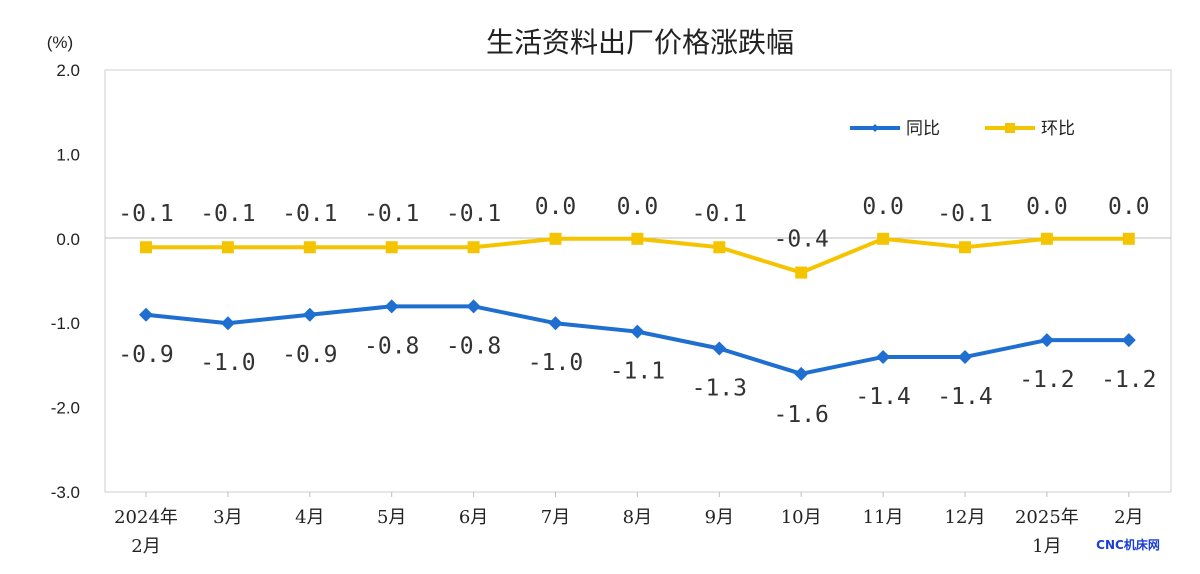  What do you see at coordinates (65, 492) in the screenshot?
I see `y-tick-label: -3.0` at bounding box center [65, 492].